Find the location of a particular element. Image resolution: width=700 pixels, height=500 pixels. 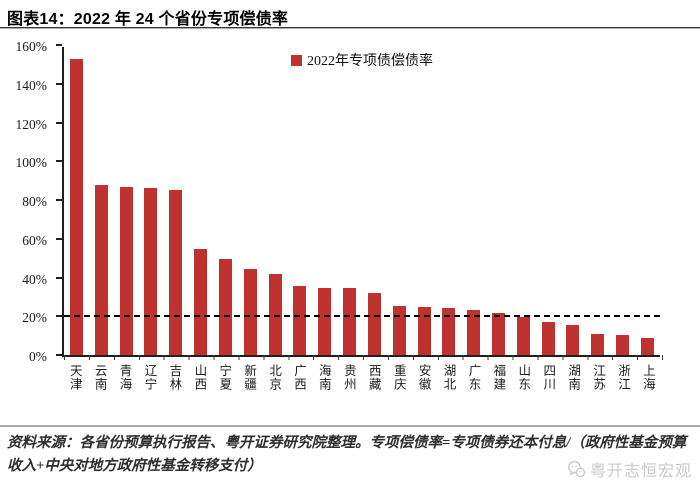

x-axis-label: 山西 is located at coordinates (199, 377).